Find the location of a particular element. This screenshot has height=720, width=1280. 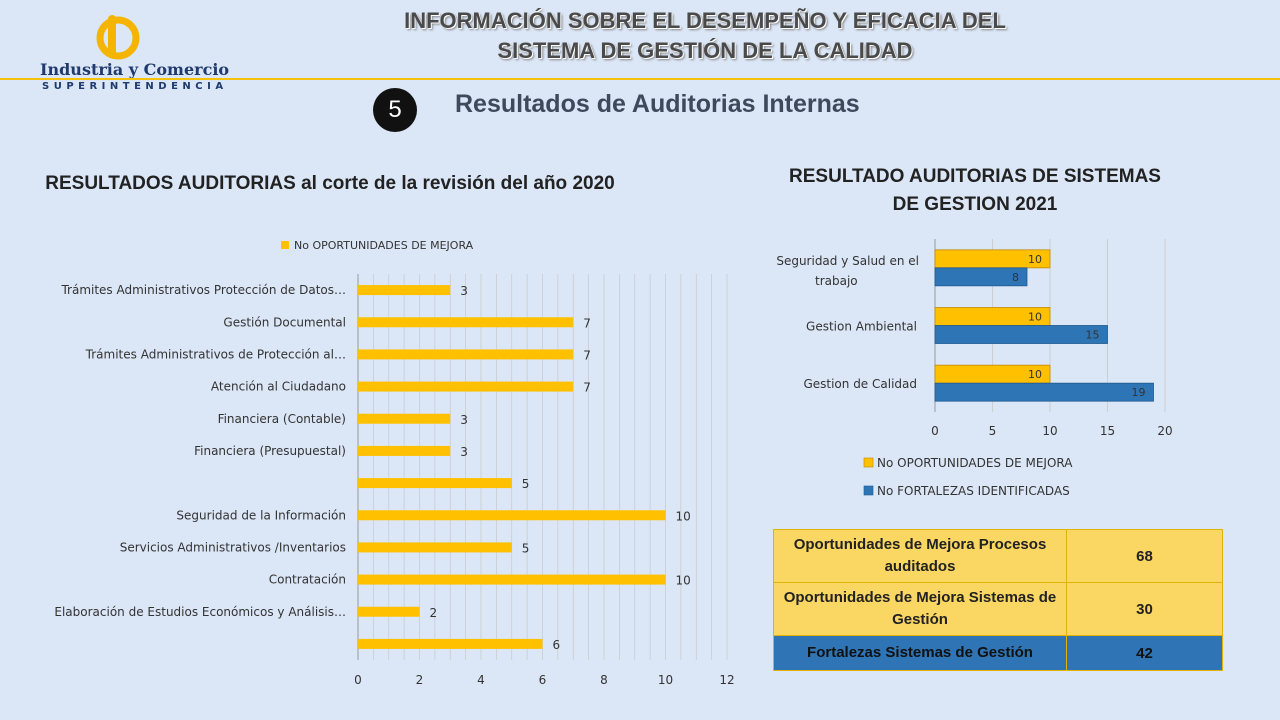

chart1-x-tick-label: 10 is located at coordinates (665, 680).